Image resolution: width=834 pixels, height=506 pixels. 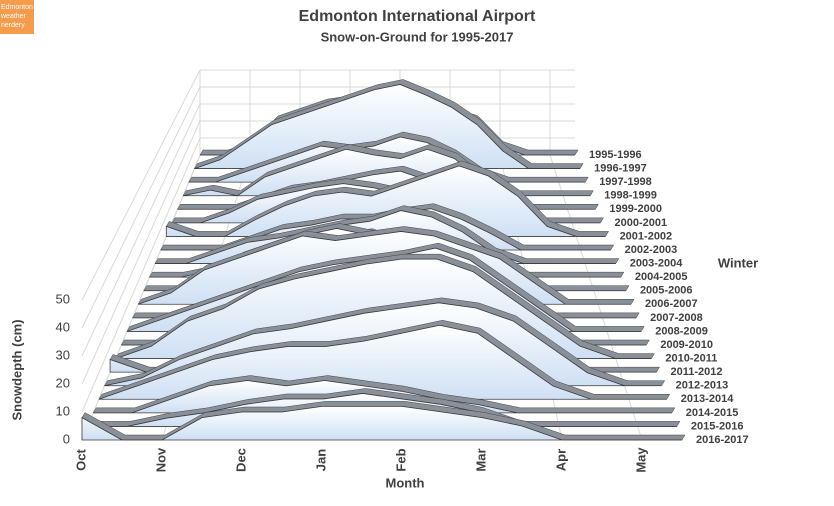 I want to click on series-label: 2001-2002, so click(x=646, y=236).